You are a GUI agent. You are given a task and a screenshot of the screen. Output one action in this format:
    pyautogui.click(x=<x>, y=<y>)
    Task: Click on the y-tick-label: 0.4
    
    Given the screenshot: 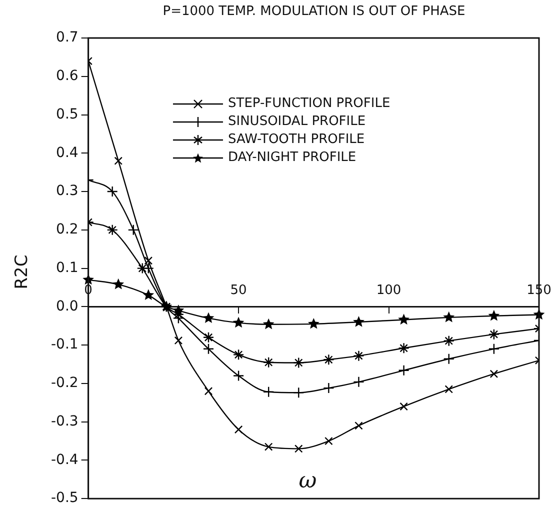 What is the action you would take?
    pyautogui.click(x=67, y=152)
    